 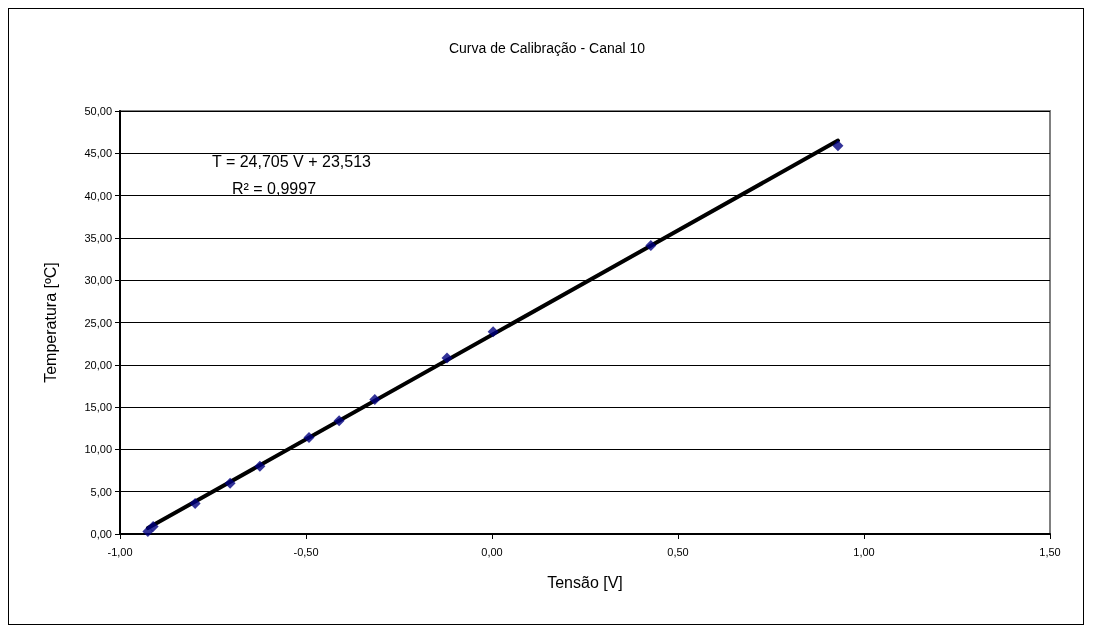 I want to click on x-tick-label: 1,00, so click(x=864, y=551).